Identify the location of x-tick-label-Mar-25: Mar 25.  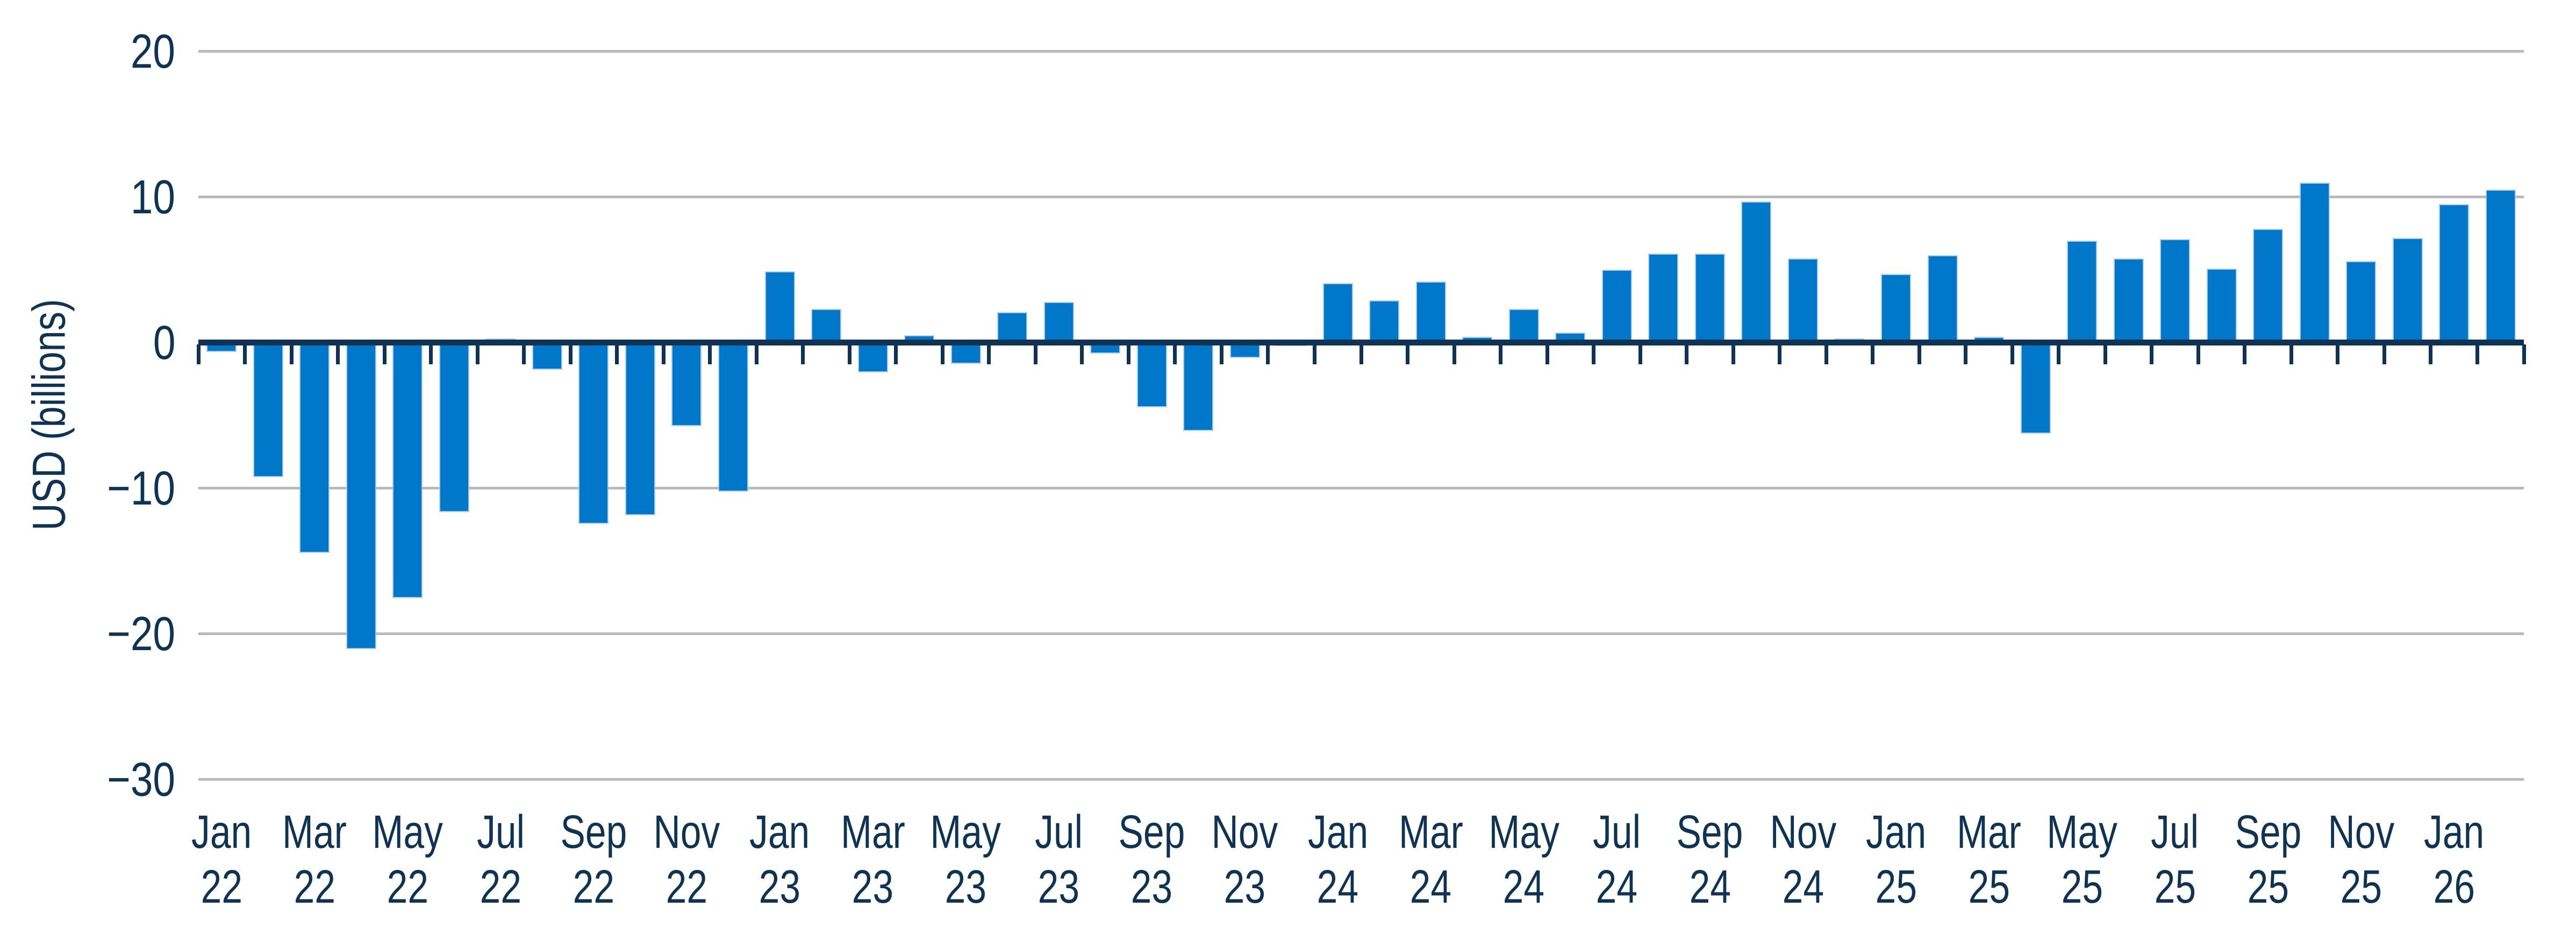
(1989, 859).